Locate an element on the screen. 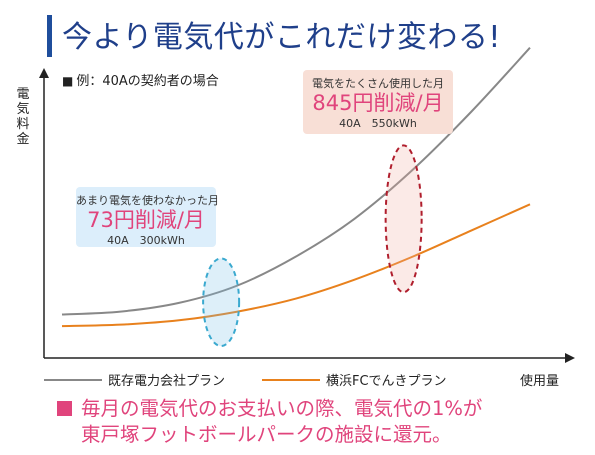 The width and height of the screenshot is (595, 455). y-axis-arrow-icon is located at coordinates (44, 73).